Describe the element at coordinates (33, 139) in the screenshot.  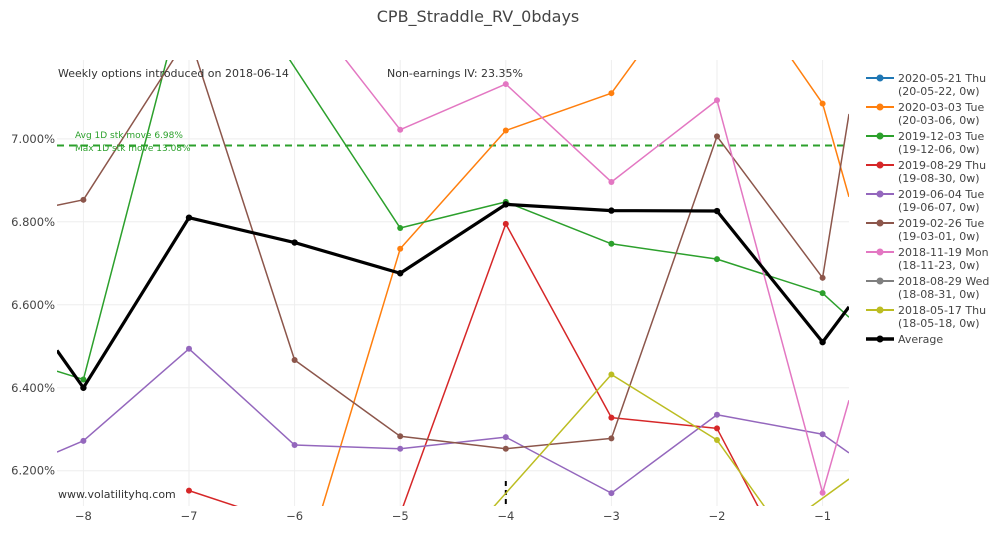
I see `y-tick-label: 7.000%` at that location.